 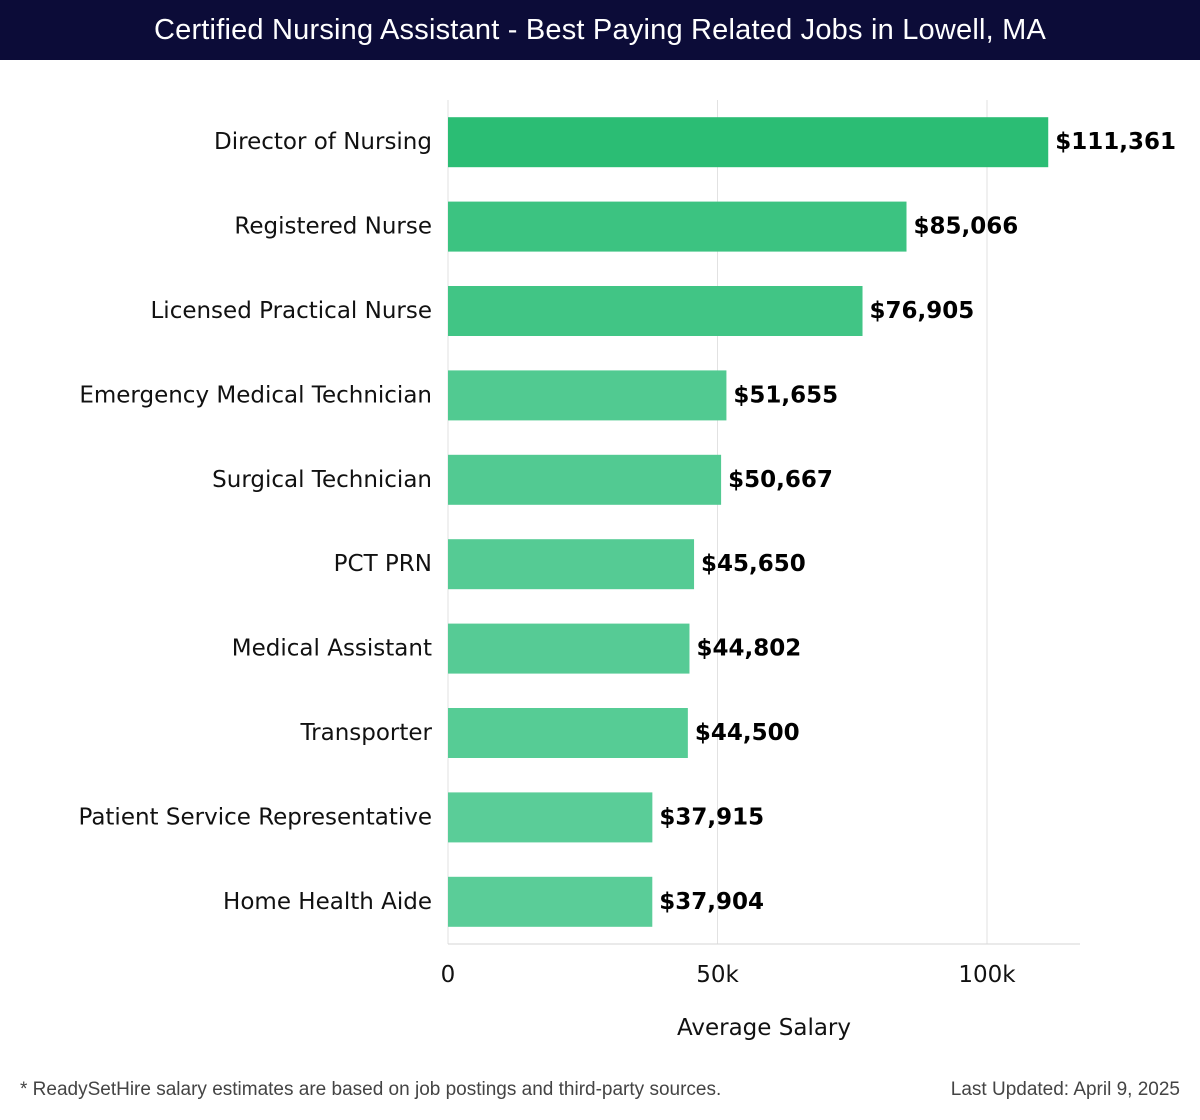 I want to click on x-tick-label-0: 0, so click(x=448, y=975).